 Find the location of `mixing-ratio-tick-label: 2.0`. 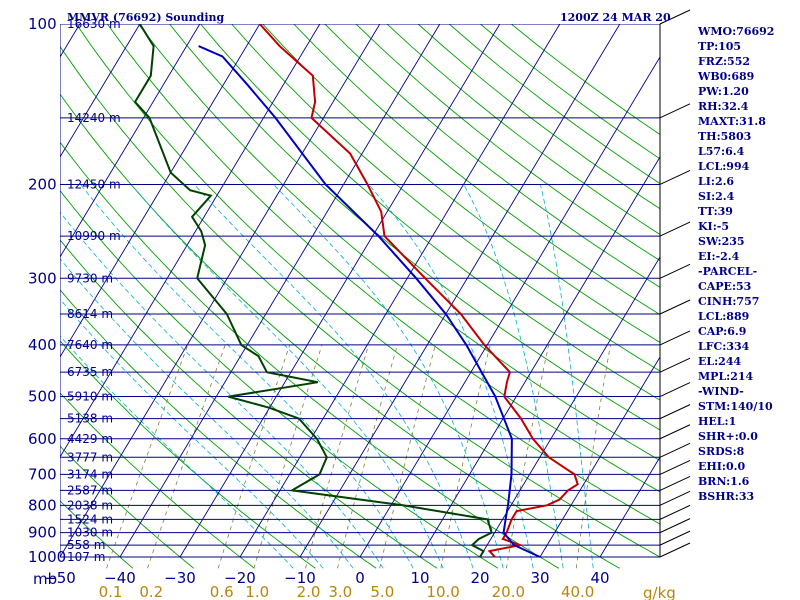

mixing-ratio-tick-label: 2.0 is located at coordinates (309, 591).